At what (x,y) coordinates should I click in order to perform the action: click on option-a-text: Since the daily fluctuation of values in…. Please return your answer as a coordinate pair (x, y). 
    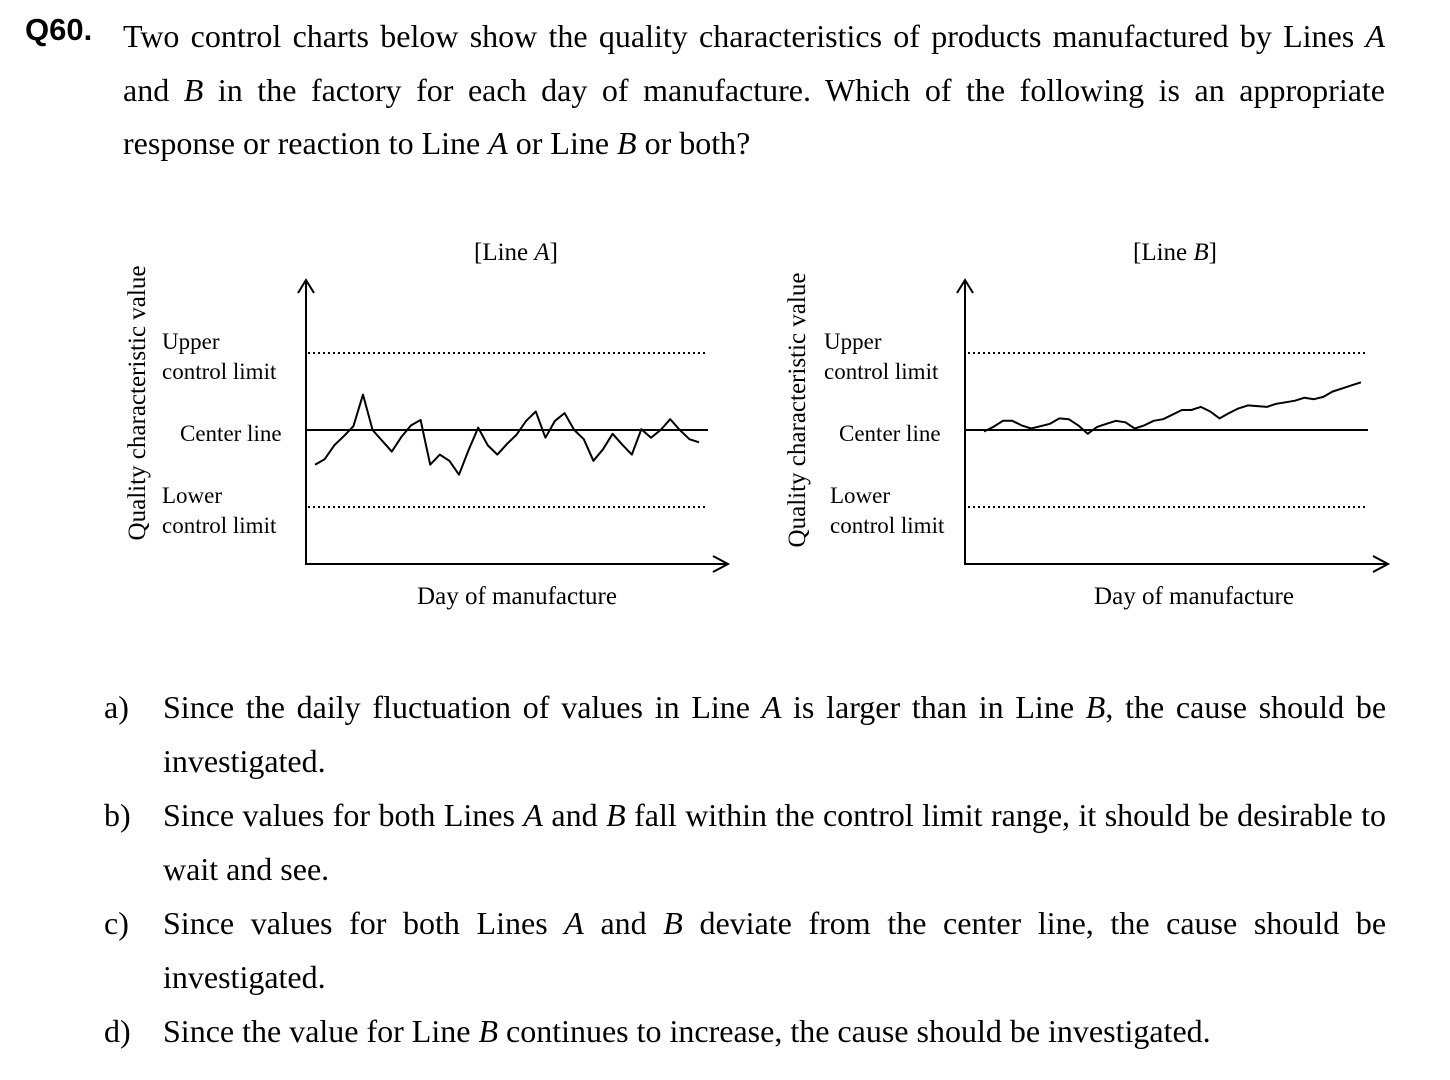
    Looking at the image, I should click on (775, 734).